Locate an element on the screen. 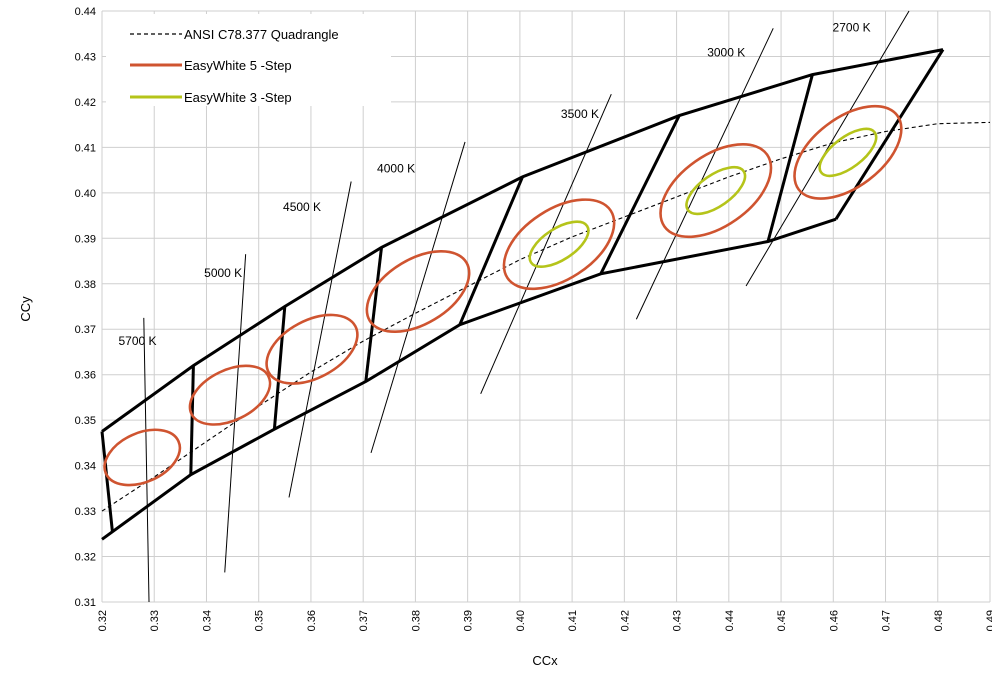  x-tick-label: 0.37 is located at coordinates (364, 620).